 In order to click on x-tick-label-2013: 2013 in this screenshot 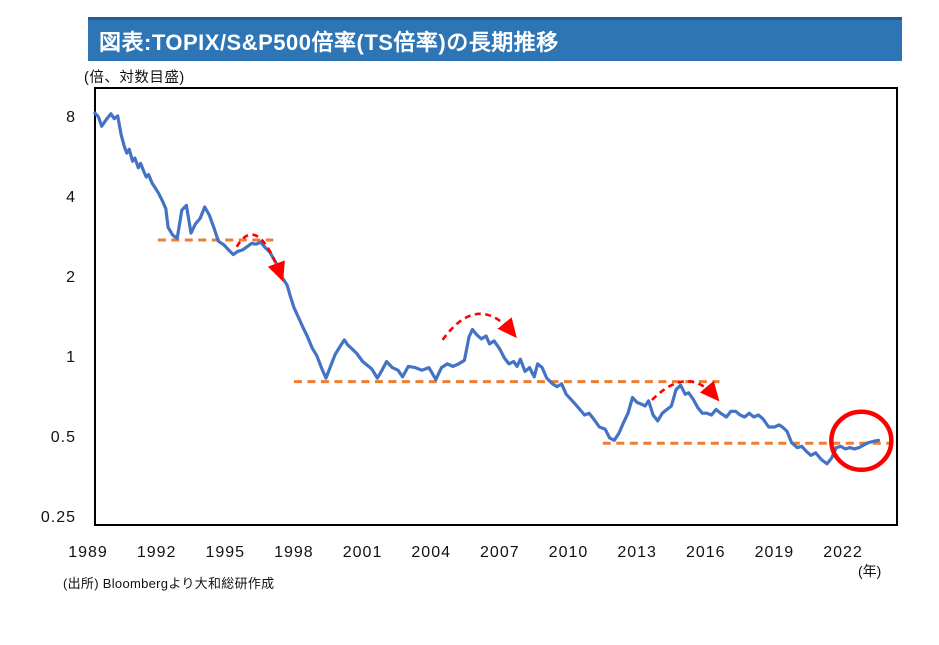, I will do `click(637, 552)`.